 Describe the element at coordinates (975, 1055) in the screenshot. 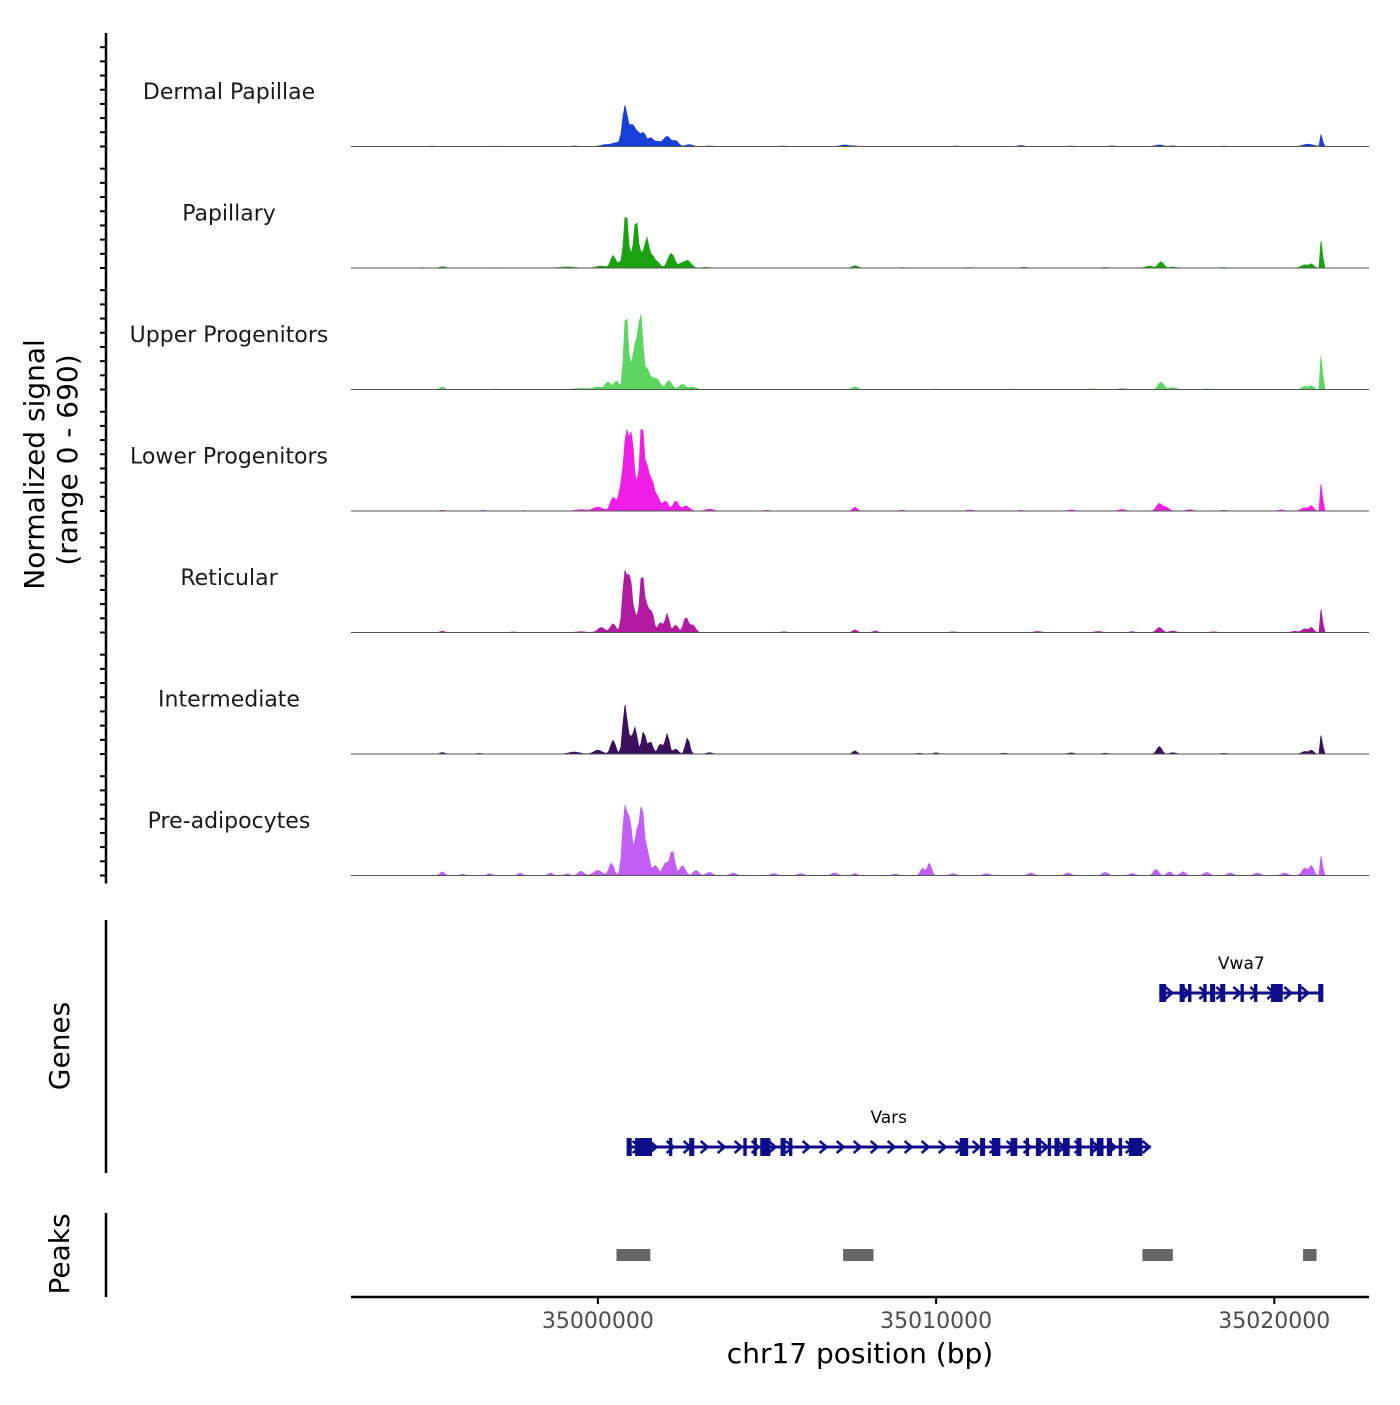

I see `genes-track: Vwa7 Vars` at that location.